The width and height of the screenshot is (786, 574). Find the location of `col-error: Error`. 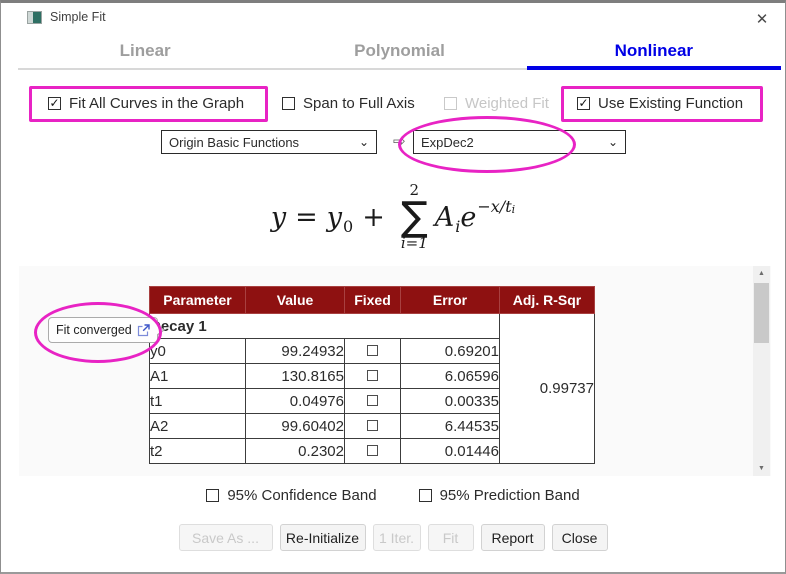

col-error: Error is located at coordinates (450, 300).